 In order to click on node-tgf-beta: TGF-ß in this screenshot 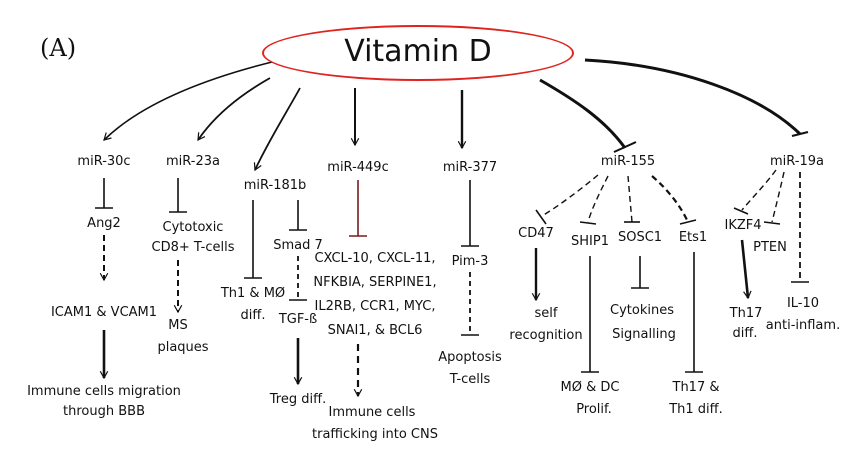, I will do `click(298, 319)`.